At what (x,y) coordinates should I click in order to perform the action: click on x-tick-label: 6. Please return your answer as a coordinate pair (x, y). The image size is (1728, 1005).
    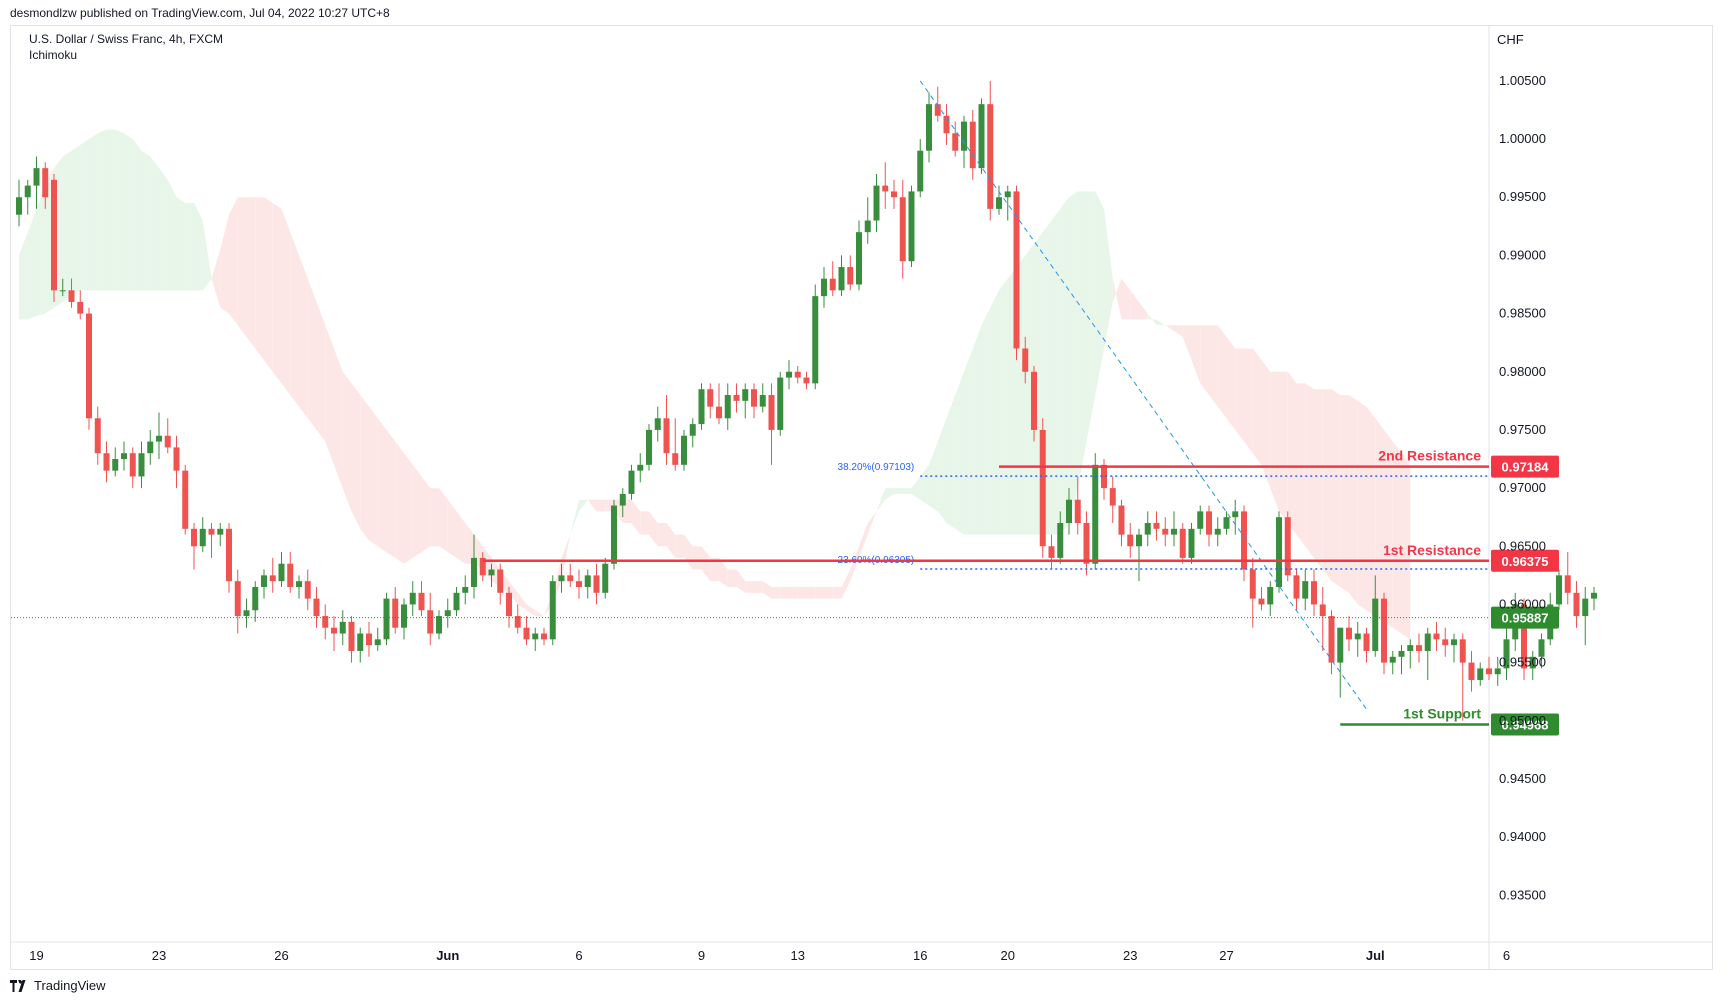
    Looking at the image, I should click on (1506, 955).